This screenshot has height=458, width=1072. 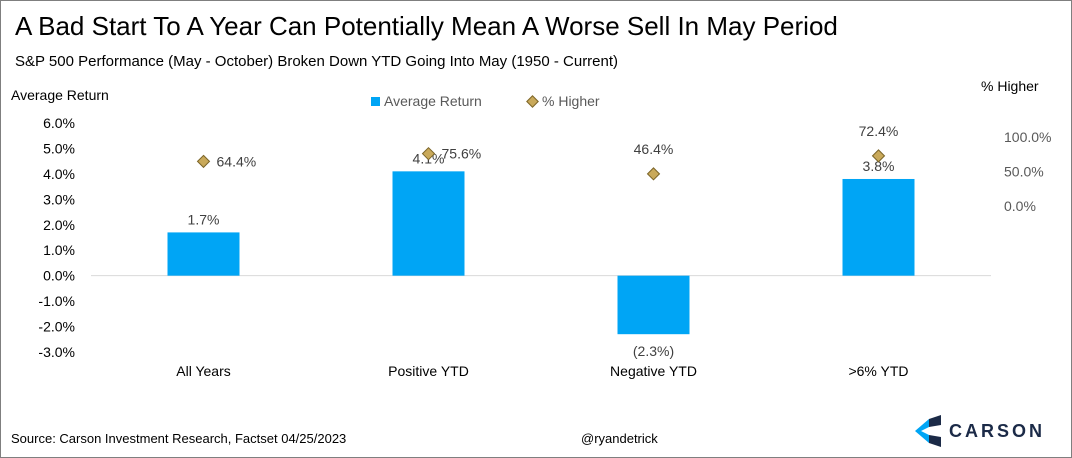 I want to click on legend-item-average-return: Average Return, so click(x=426, y=101).